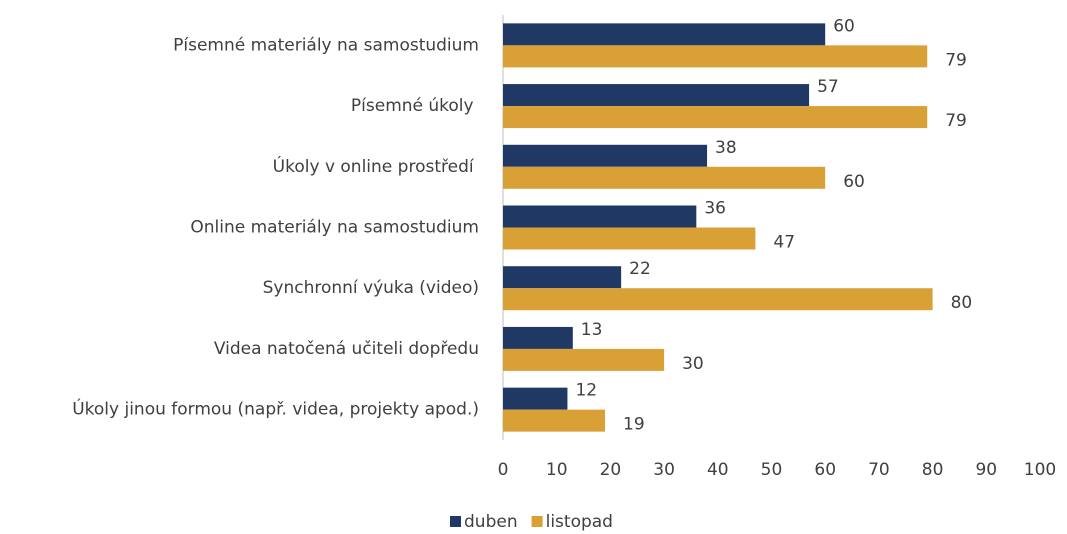 The image size is (1067, 534). Describe the element at coordinates (592, 330) in the screenshot. I see `value-label: 13` at that location.